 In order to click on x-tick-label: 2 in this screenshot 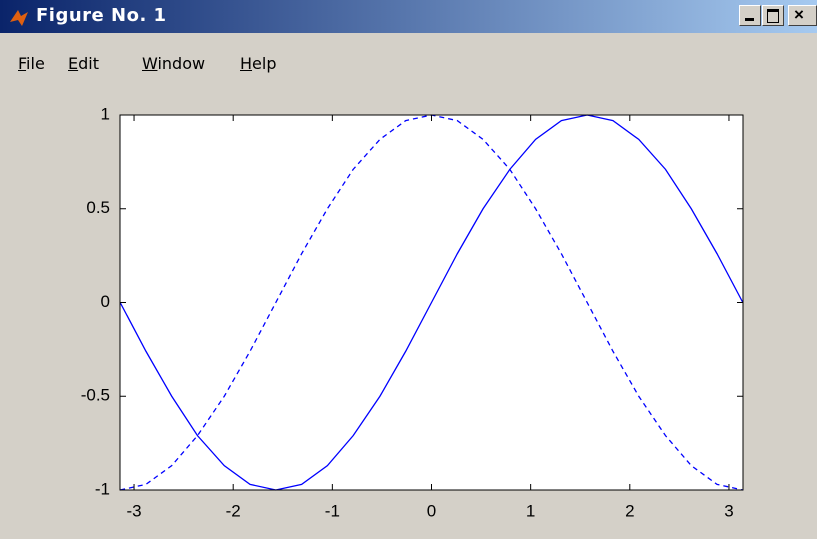, I will do `click(629, 510)`.